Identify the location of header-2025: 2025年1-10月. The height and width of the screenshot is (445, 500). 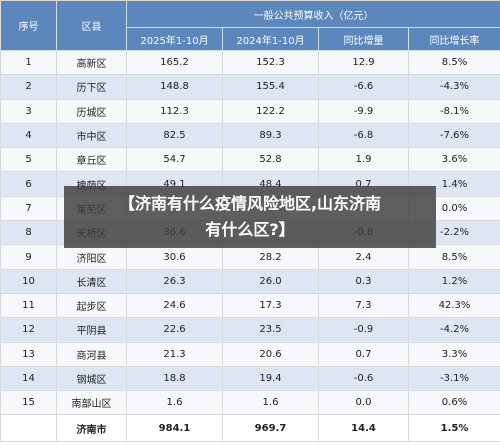
(174, 39).